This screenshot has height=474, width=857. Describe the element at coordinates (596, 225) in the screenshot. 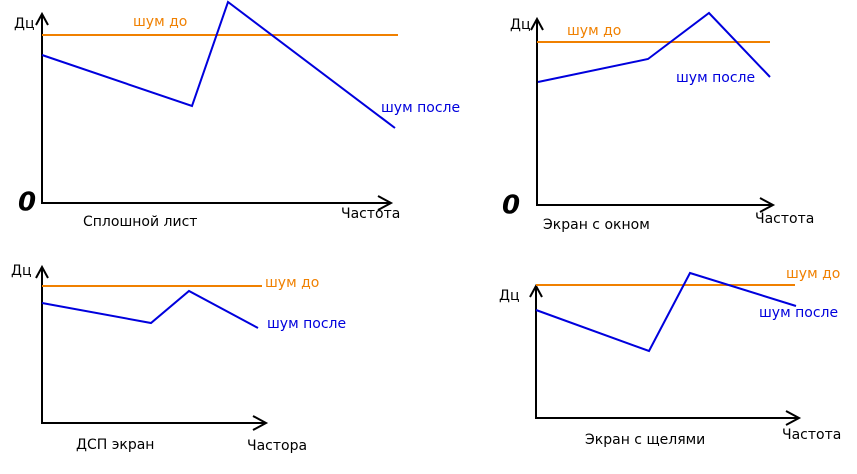

I see `caption: Экран с окном` at that location.